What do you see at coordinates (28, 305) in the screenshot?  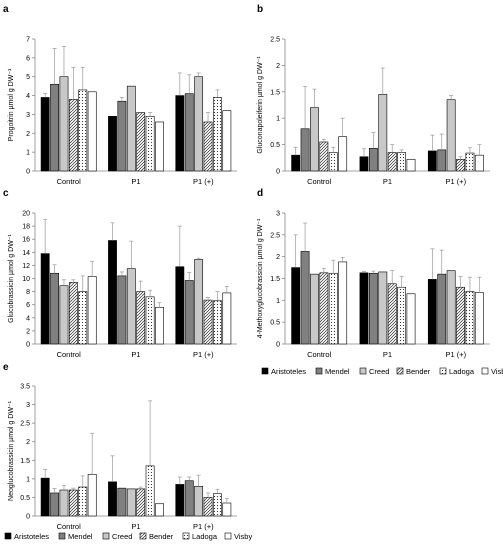 I see `y-tick-label: 6` at bounding box center [28, 305].